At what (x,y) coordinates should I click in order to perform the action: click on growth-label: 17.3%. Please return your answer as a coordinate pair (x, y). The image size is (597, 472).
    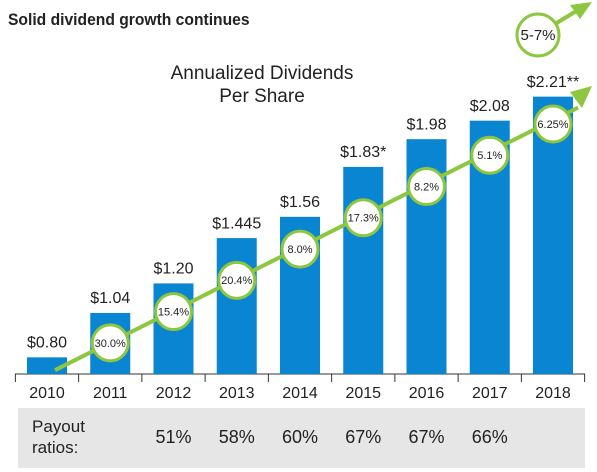
    Looking at the image, I should click on (363, 219).